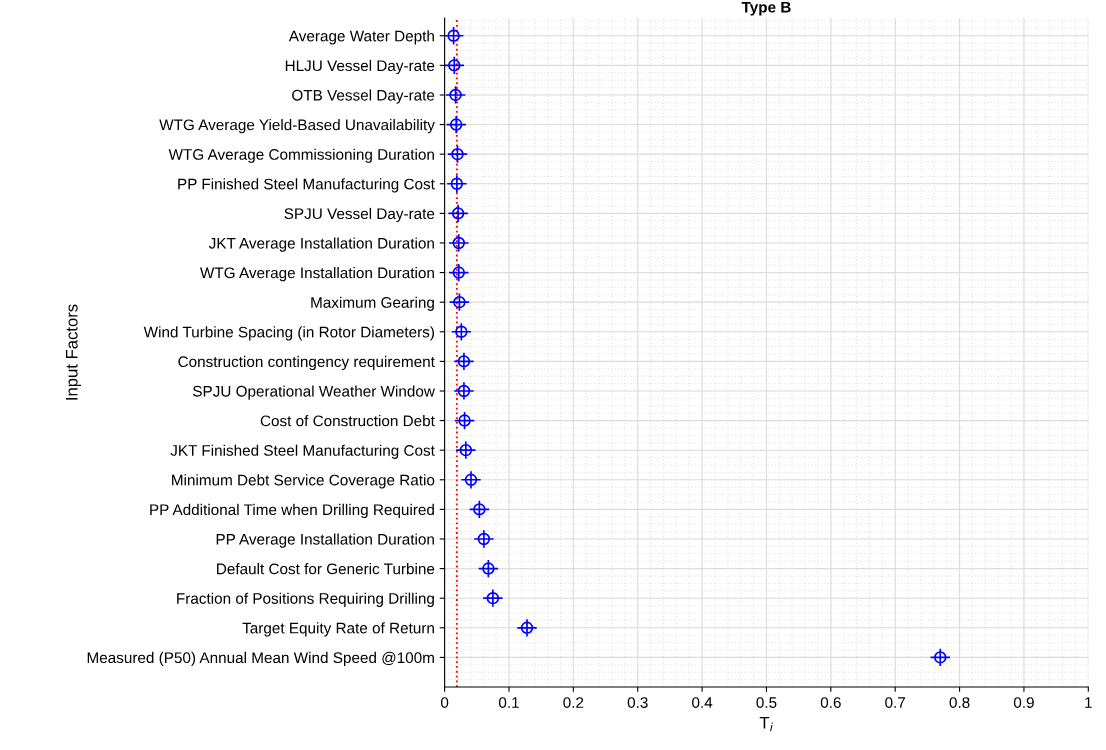 The image size is (1106, 750). What do you see at coordinates (444, 702) in the screenshot?
I see `x-tick-label: 0` at bounding box center [444, 702].